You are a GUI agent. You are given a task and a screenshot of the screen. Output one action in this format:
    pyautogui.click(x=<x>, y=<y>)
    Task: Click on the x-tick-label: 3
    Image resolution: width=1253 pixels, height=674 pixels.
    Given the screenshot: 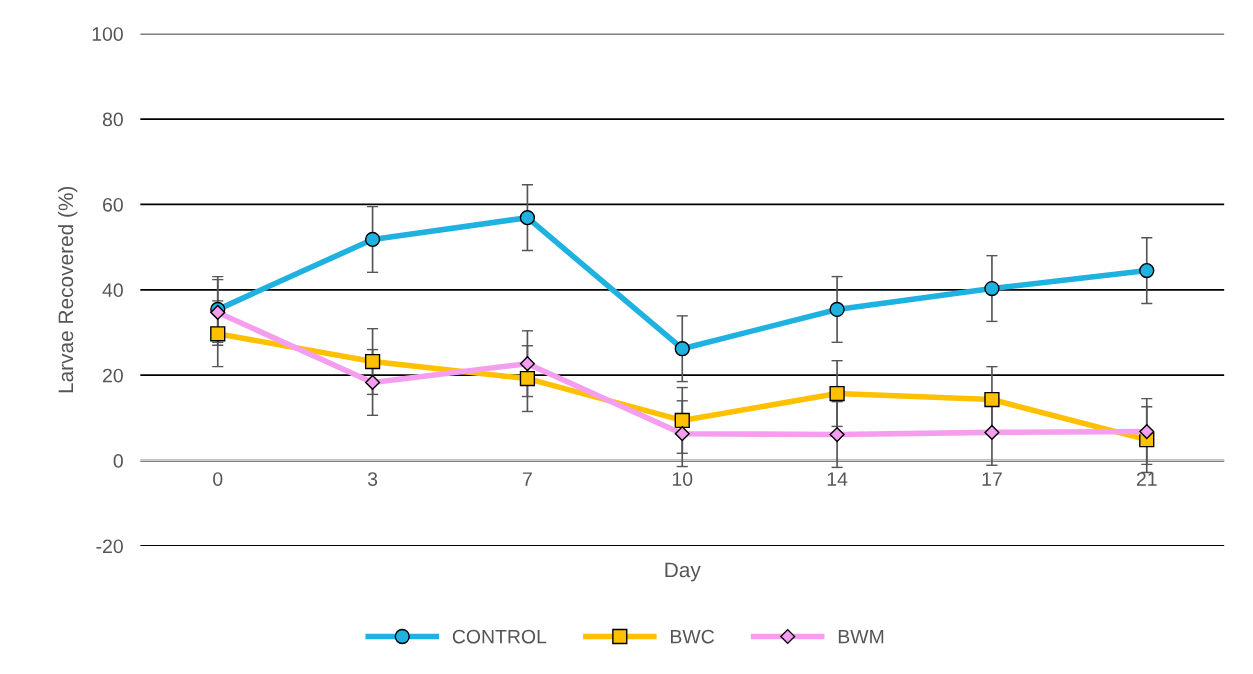 What is the action you would take?
    pyautogui.click(x=372, y=479)
    